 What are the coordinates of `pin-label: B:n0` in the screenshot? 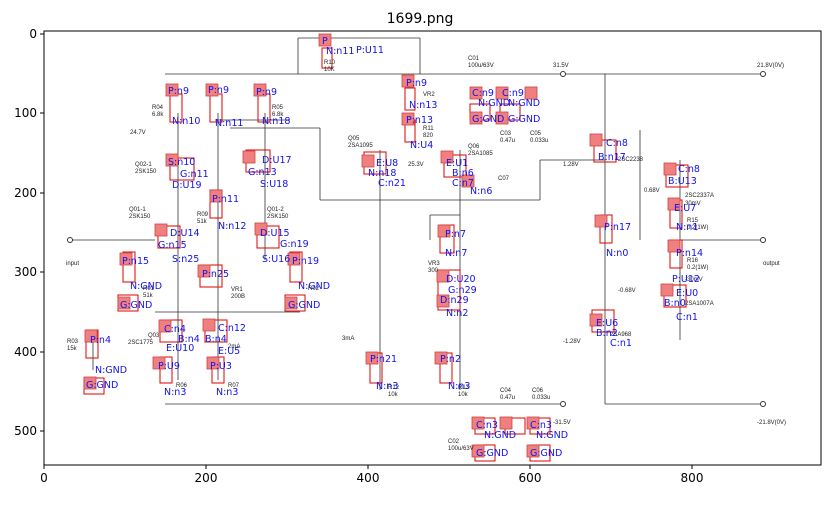 It's located at (675, 303).